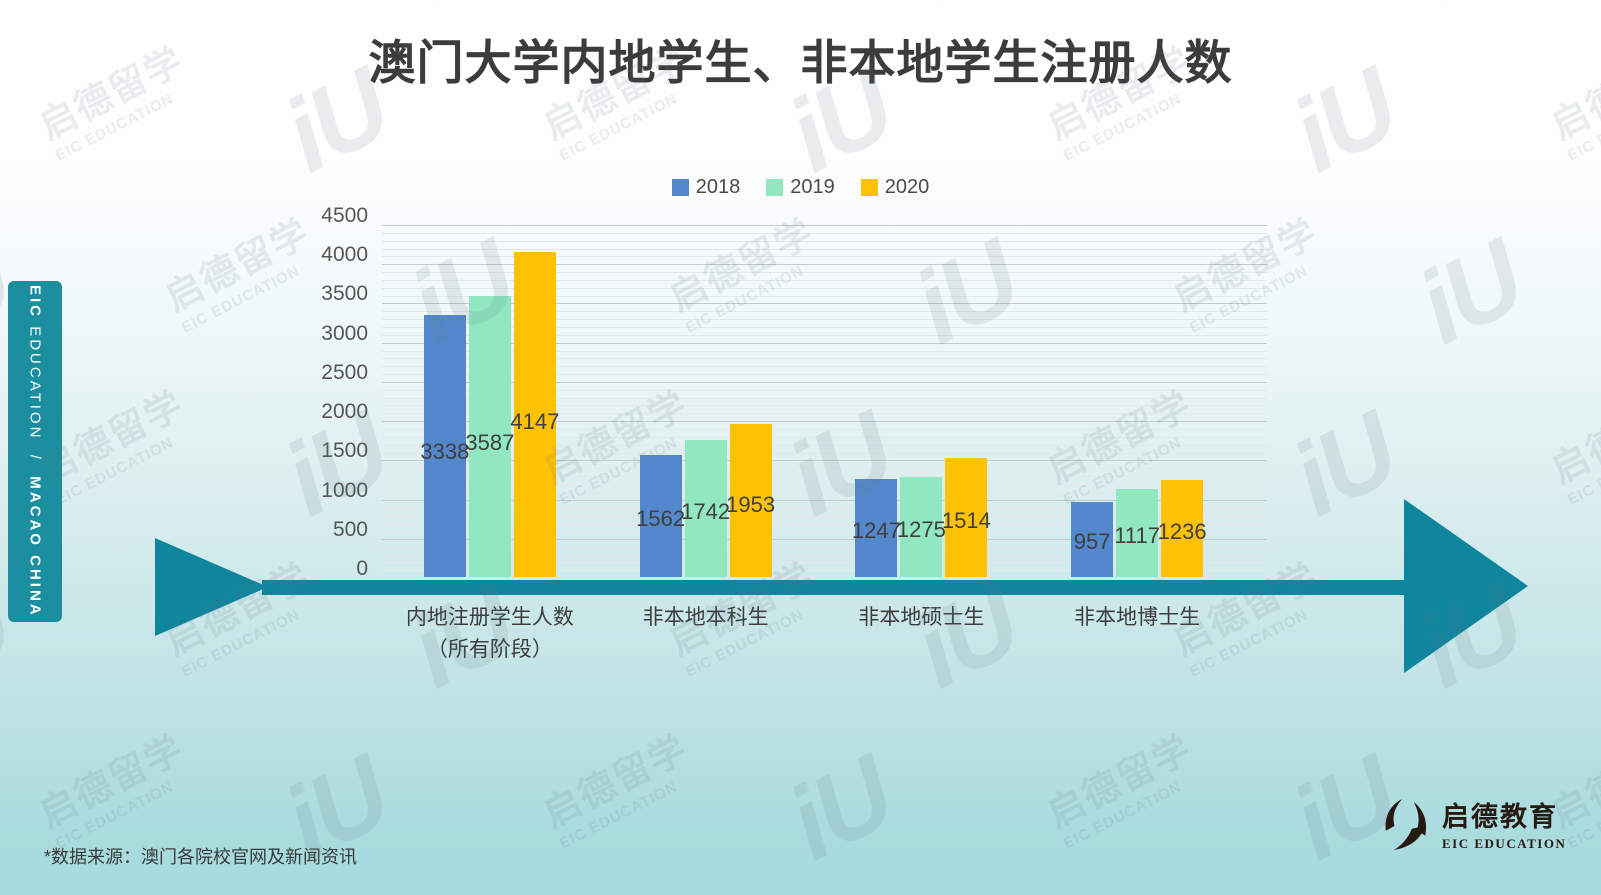 Image resolution: width=1601 pixels, height=895 pixels. I want to click on y-tick-500: 500, so click(350, 529).